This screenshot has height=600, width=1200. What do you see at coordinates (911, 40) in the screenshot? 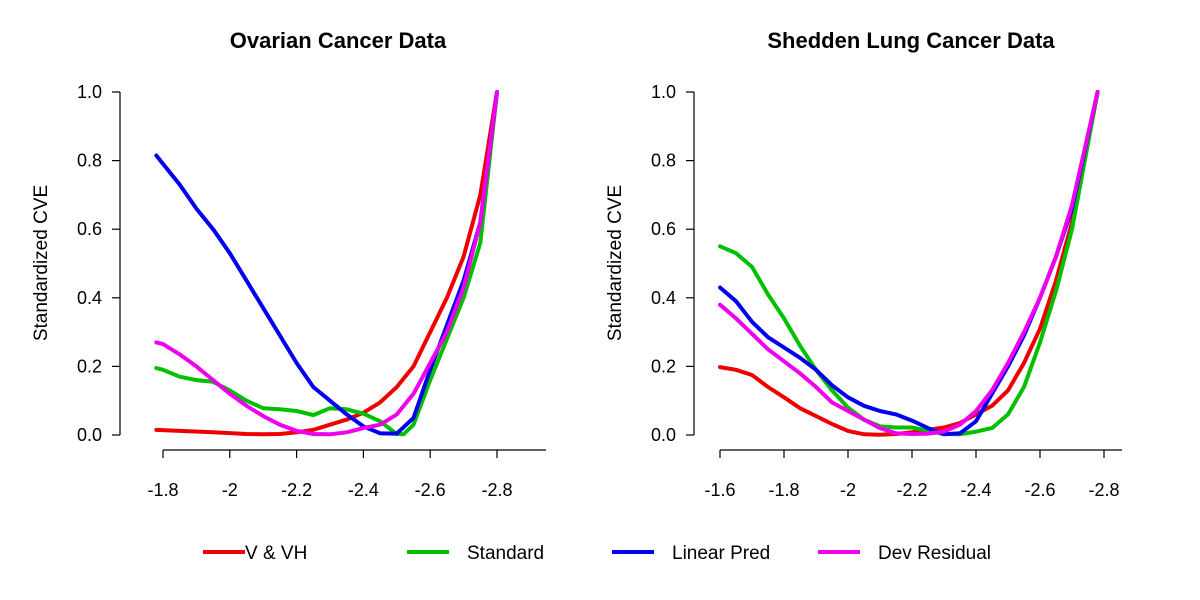
I see `chart-title-lung: Shedden Lung Cancer Data` at bounding box center [911, 40].